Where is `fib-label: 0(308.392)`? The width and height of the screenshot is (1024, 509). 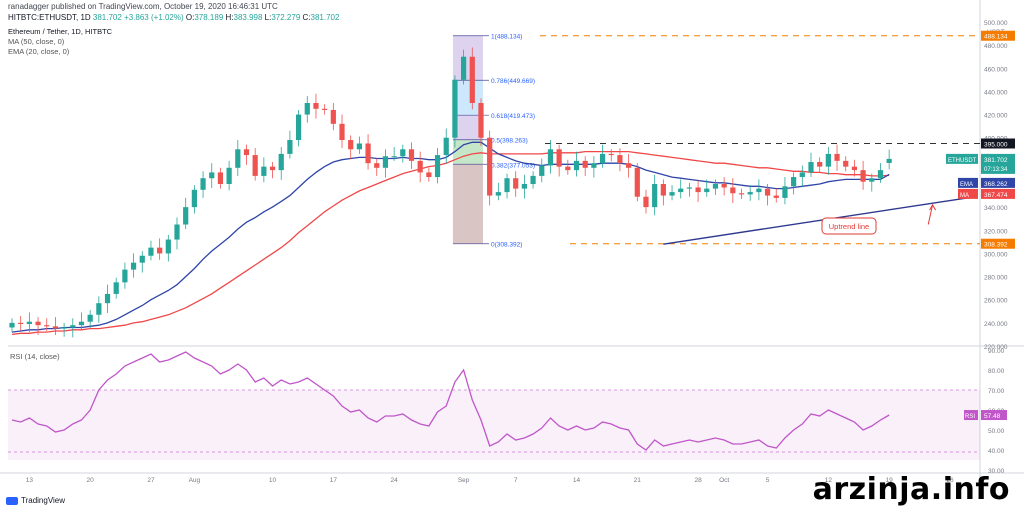
fib-label: 0(308.392) is located at coordinates (506, 245).